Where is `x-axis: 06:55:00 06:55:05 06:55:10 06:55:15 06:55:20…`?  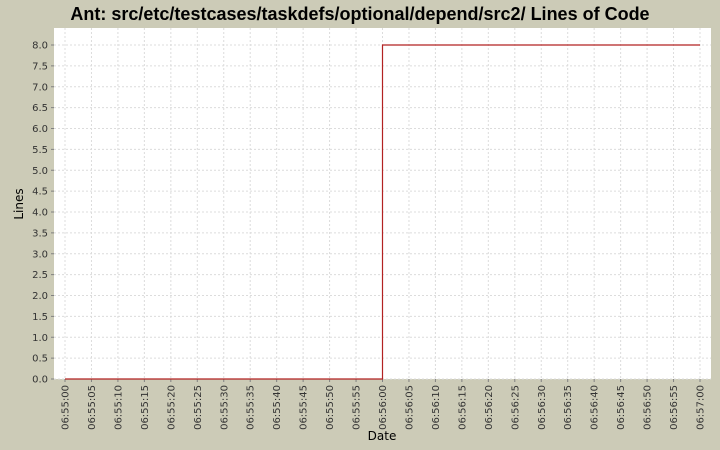
x-axis: 06:55:00 06:55:05 06:55:10 06:55:15 06:55:20… is located at coordinates (384, 404).